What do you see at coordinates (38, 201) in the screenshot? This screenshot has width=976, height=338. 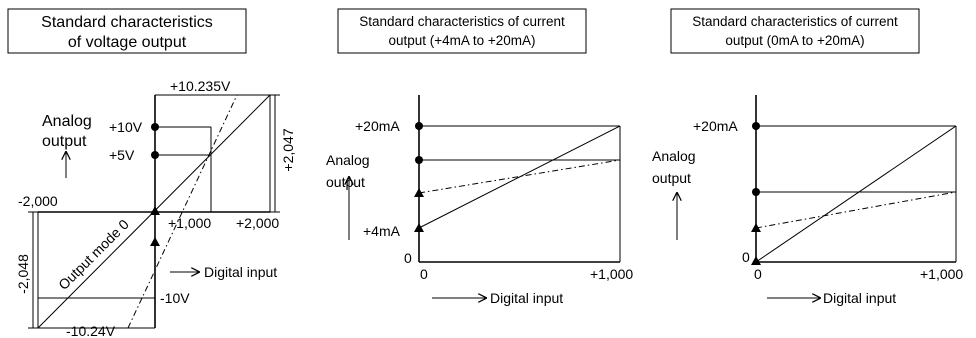 I see `label-neg-2000: -2,000` at bounding box center [38, 201].